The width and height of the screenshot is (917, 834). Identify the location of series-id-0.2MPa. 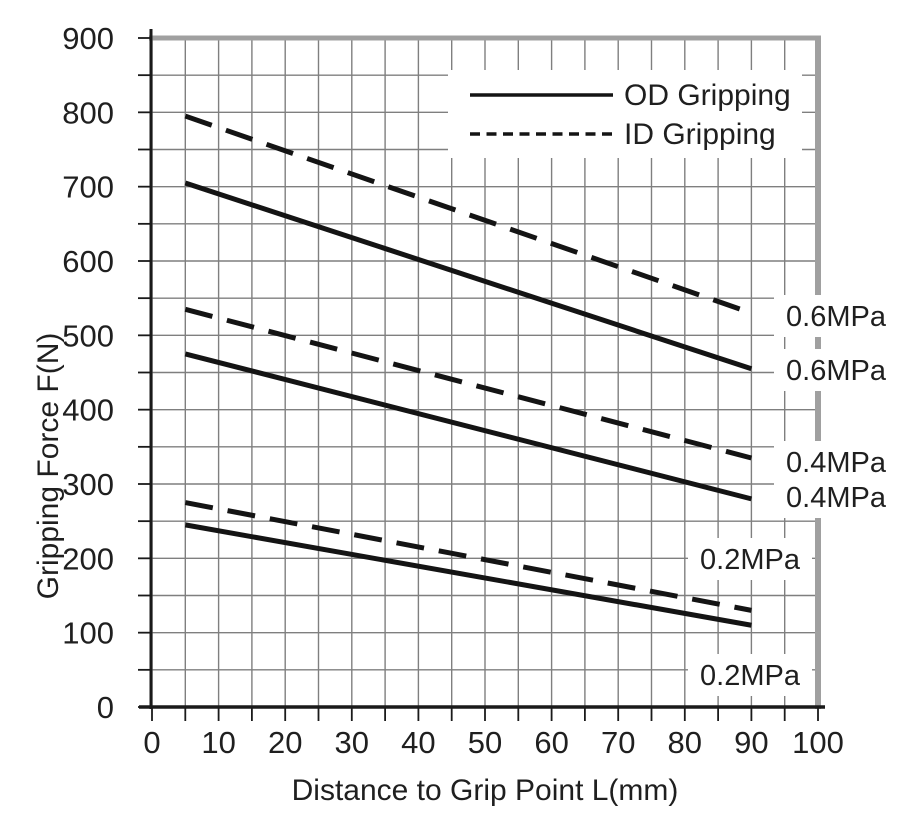
(468, 556).